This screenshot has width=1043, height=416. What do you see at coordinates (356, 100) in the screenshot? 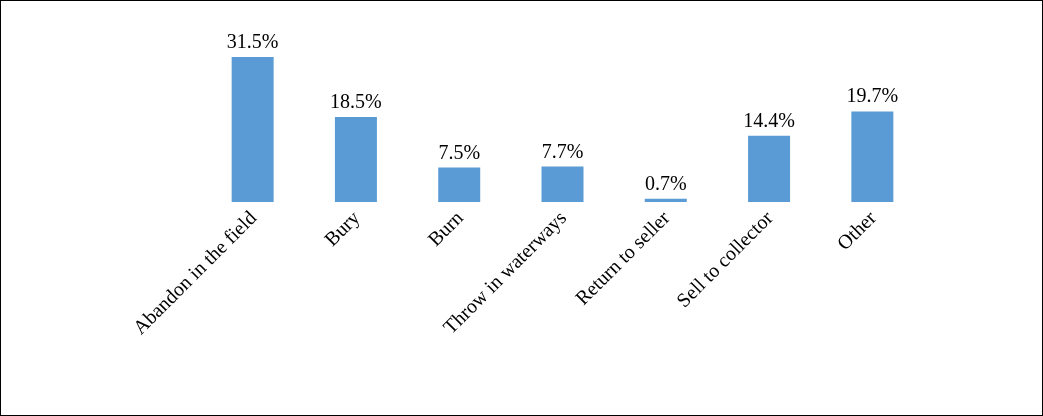
I see `data-label: 18.5%` at bounding box center [356, 100].